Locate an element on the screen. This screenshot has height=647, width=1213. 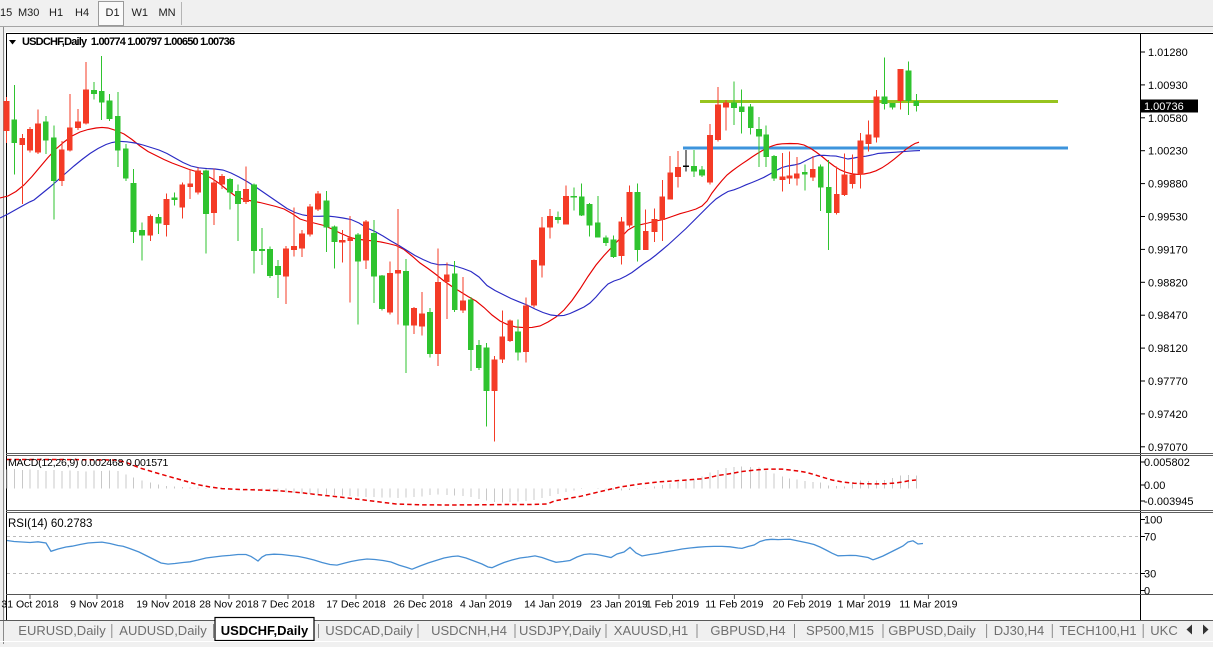
svg-text: 1.00930 is located at coordinates (1168, 86).